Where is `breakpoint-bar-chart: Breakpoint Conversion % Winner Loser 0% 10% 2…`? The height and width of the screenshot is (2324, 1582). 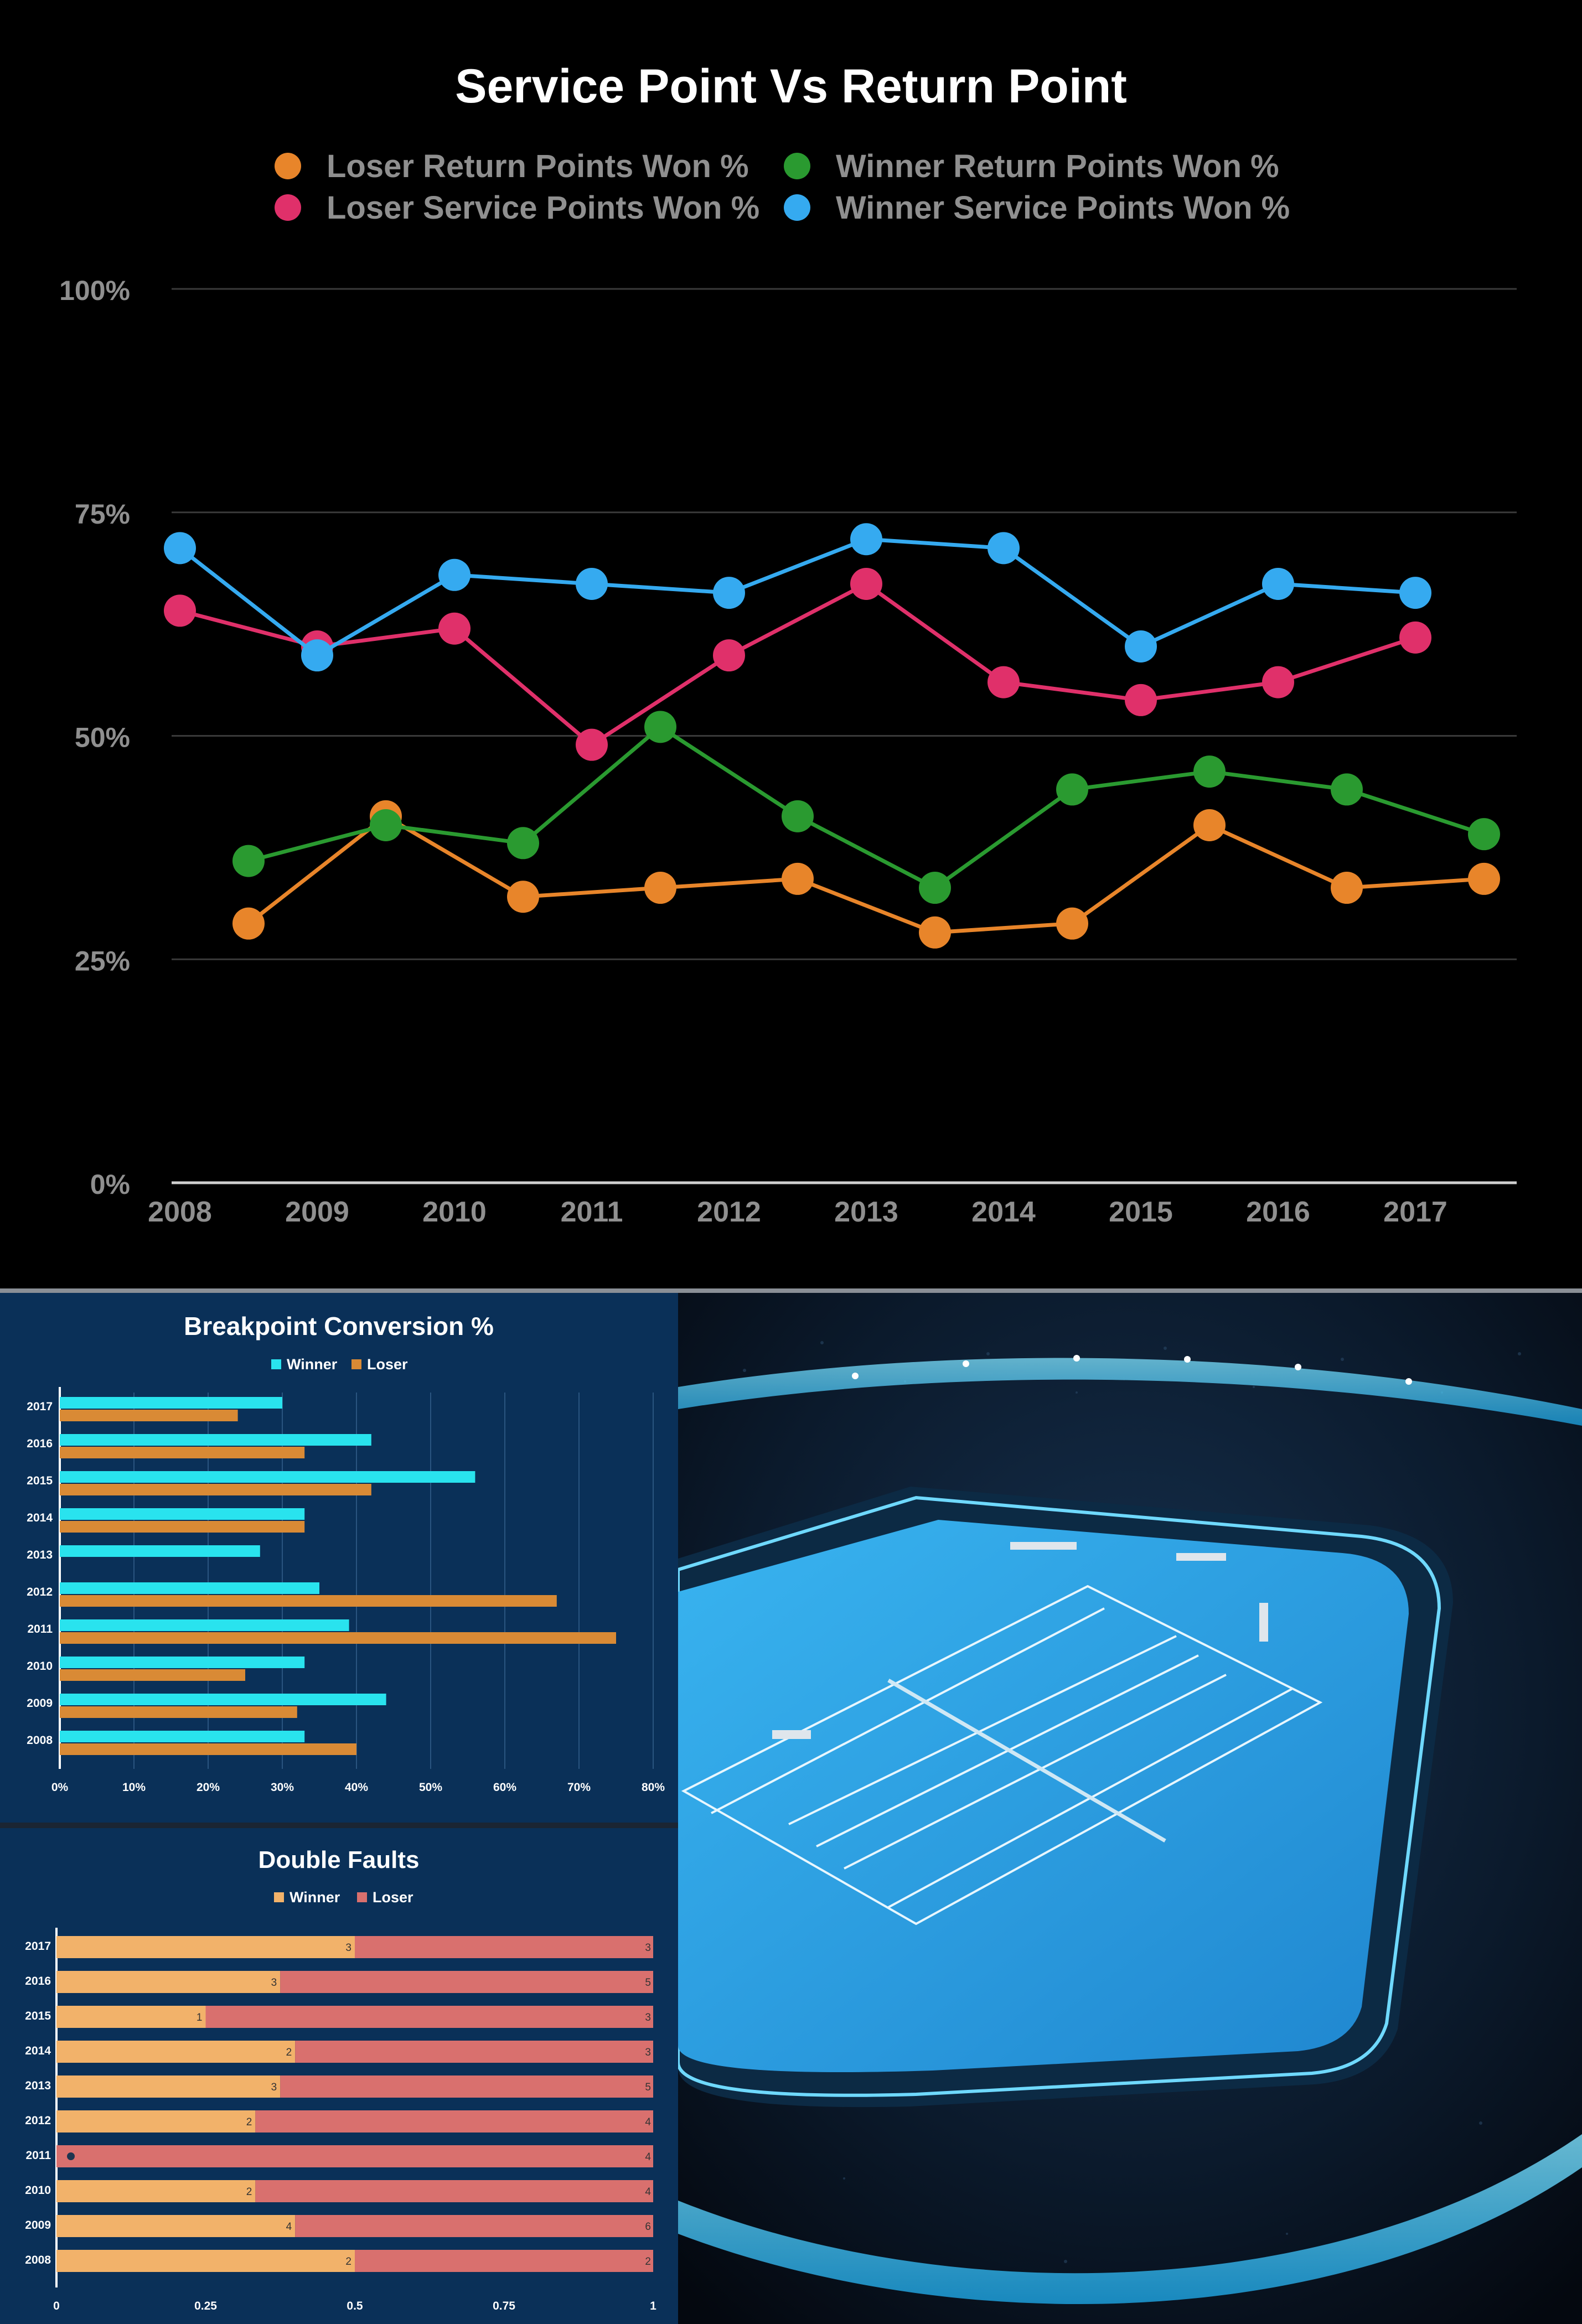 breakpoint-bar-chart: Breakpoint Conversion % Winner Loser 0% 10% 2… is located at coordinates (346, 1553).